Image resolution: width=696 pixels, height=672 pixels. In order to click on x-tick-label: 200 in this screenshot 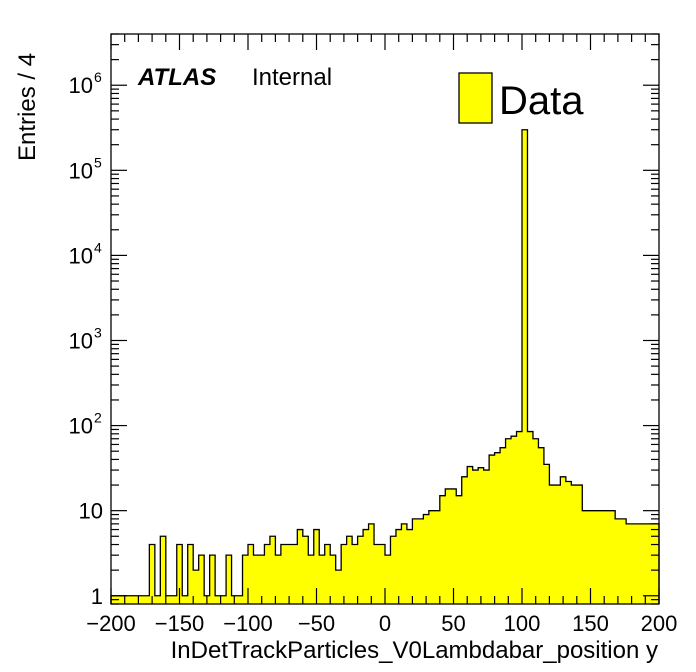, I will do `click(659, 623)`.